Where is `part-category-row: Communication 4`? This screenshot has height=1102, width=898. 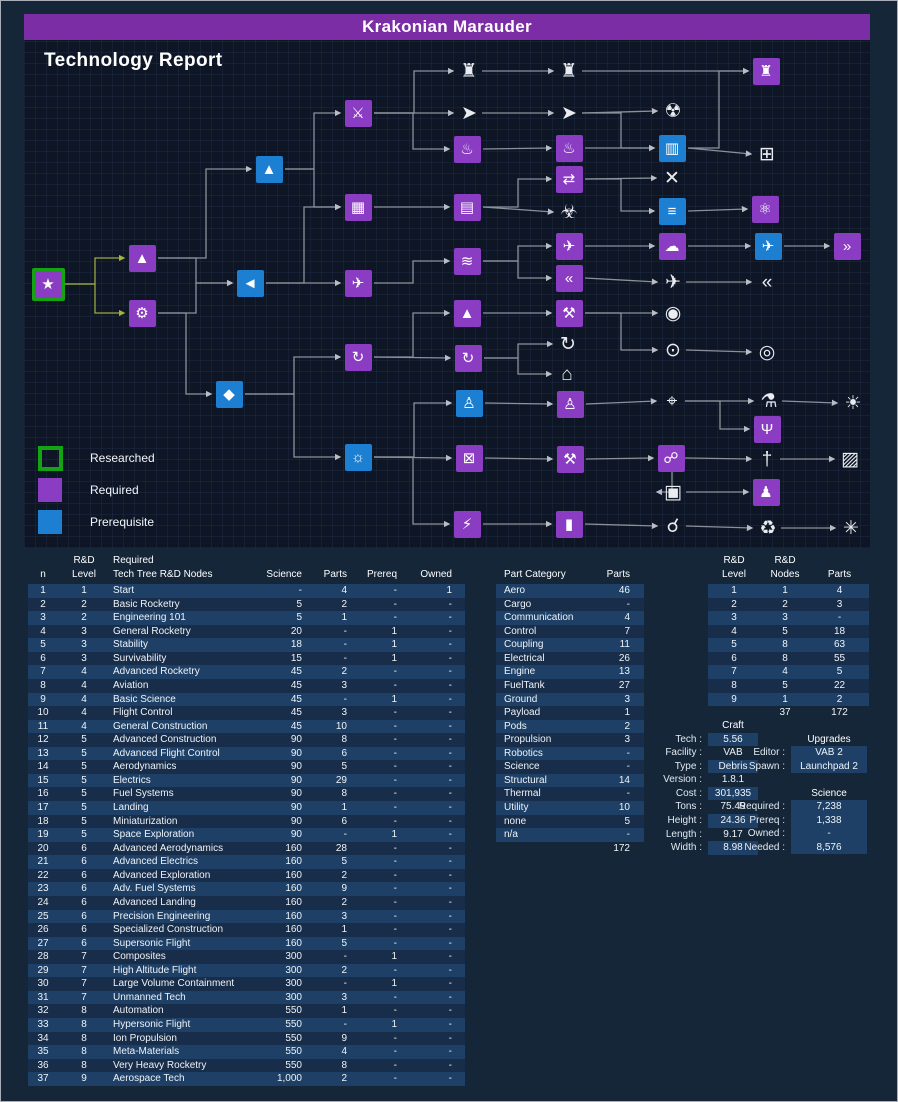 part-category-row: Communication 4 is located at coordinates (570, 618).